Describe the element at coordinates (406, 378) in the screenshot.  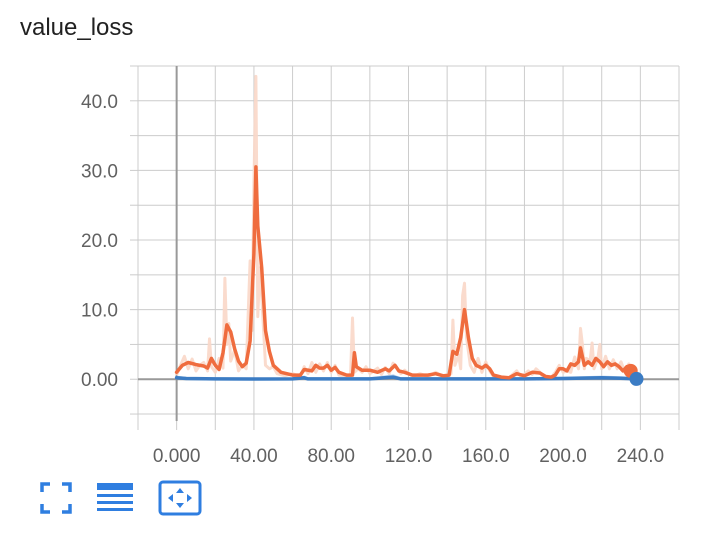
I see `smoothed-series-line` at that location.